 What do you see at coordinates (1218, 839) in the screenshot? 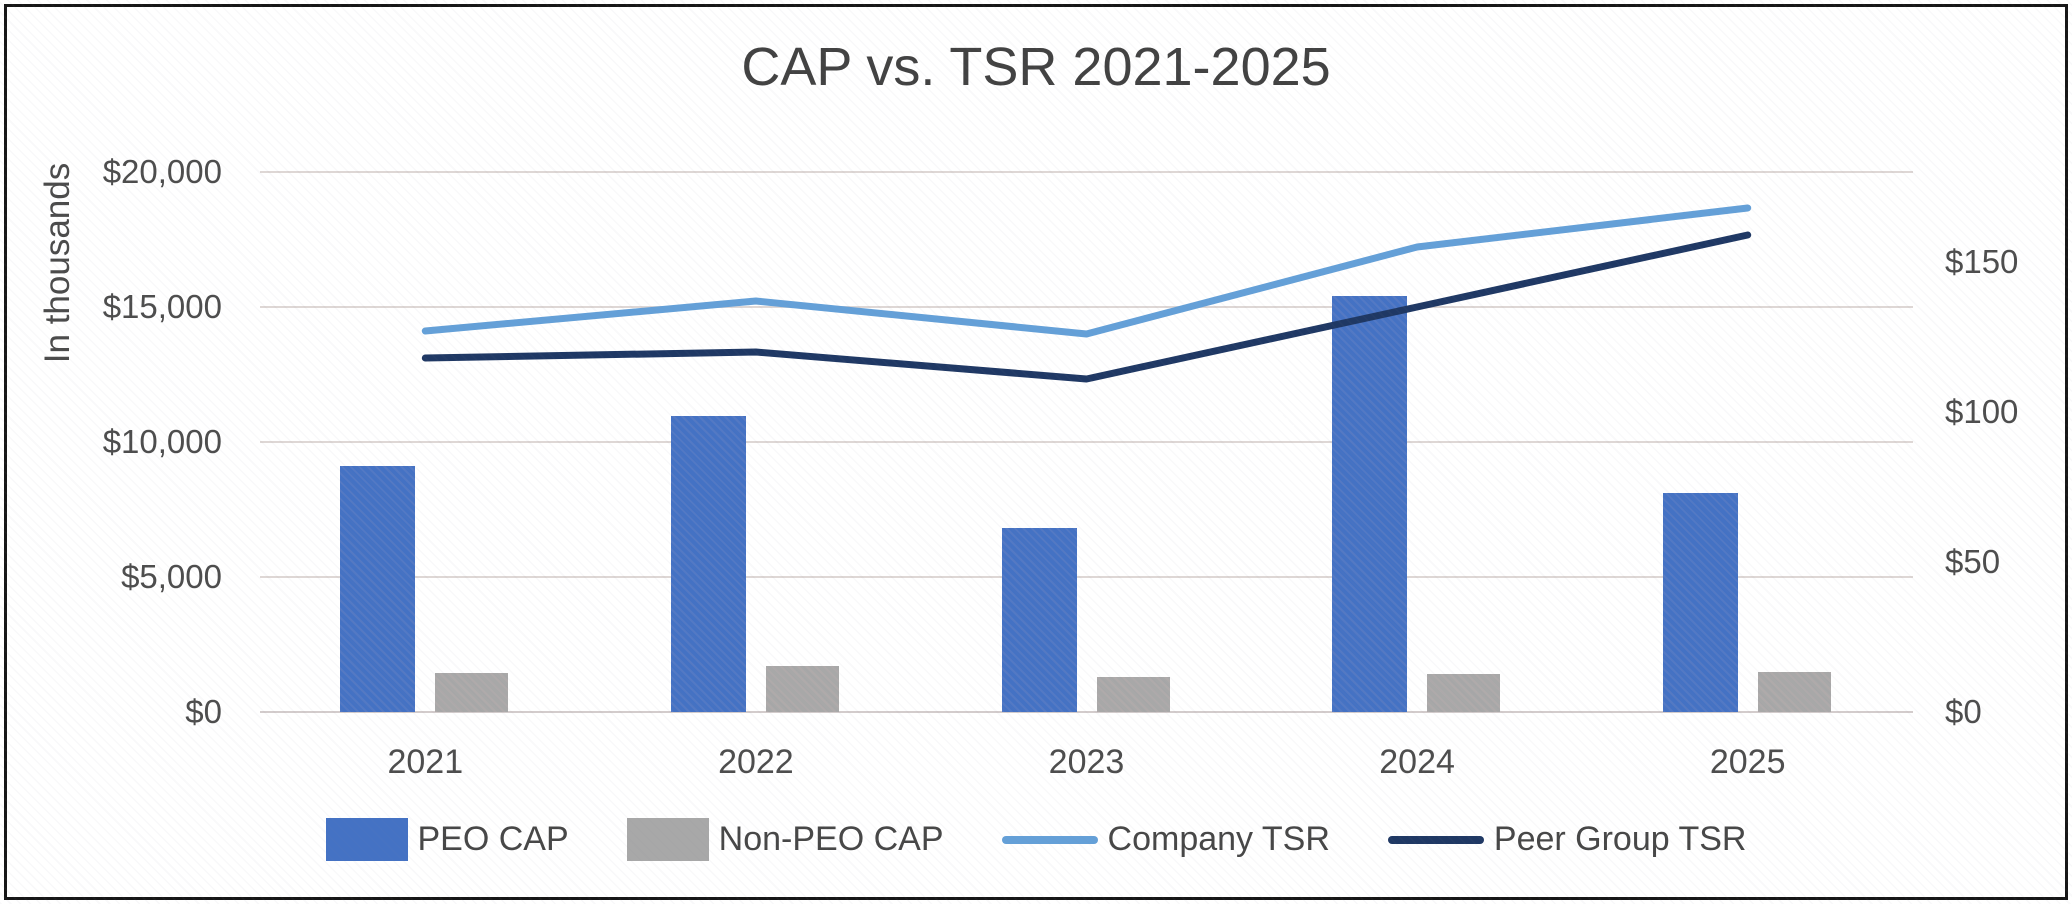
I see `legend-label-company-tsr: Company TSR` at bounding box center [1218, 839].